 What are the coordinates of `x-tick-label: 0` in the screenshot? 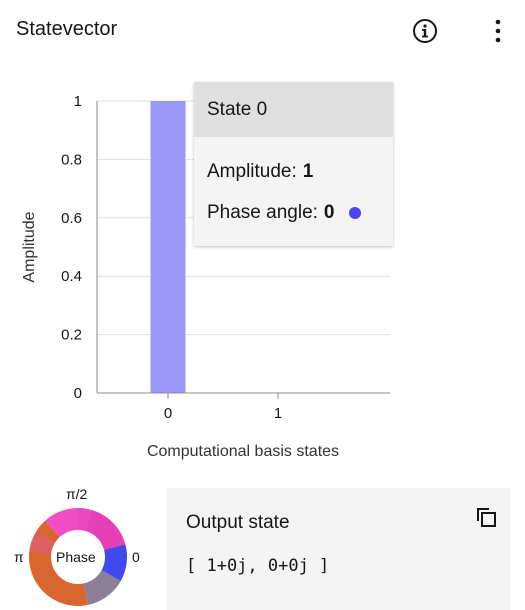 It's located at (168, 413).